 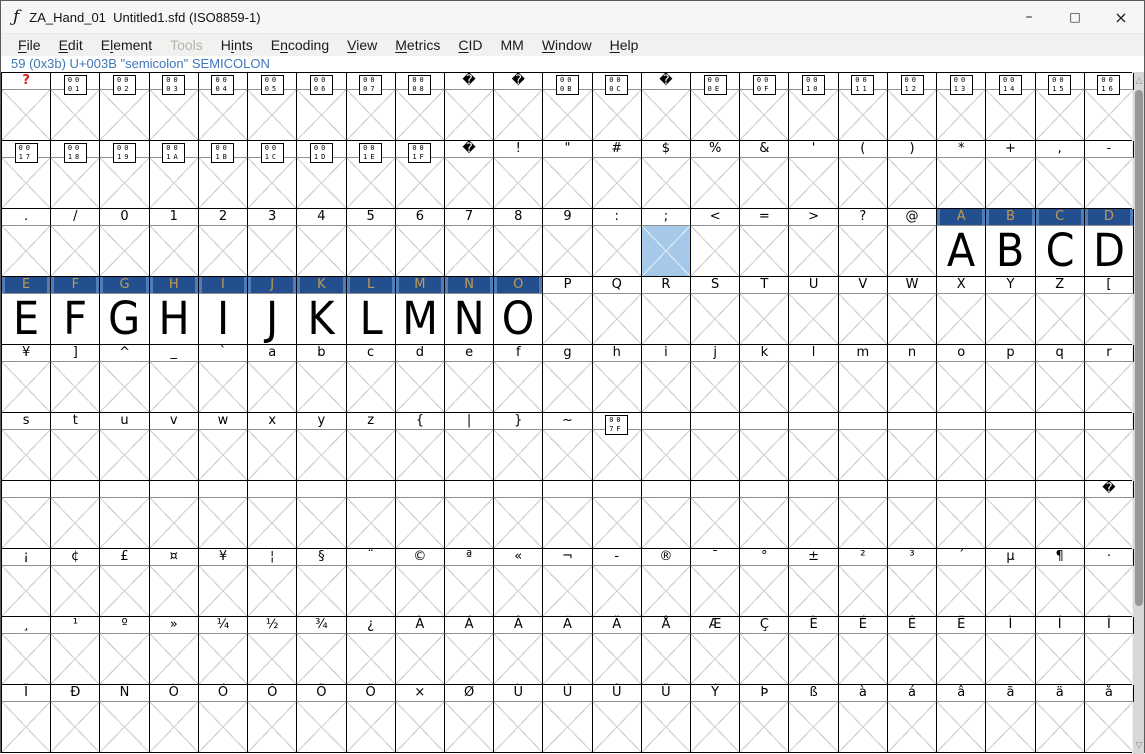 I want to click on glyph-cell: y, so click(x=322, y=447).